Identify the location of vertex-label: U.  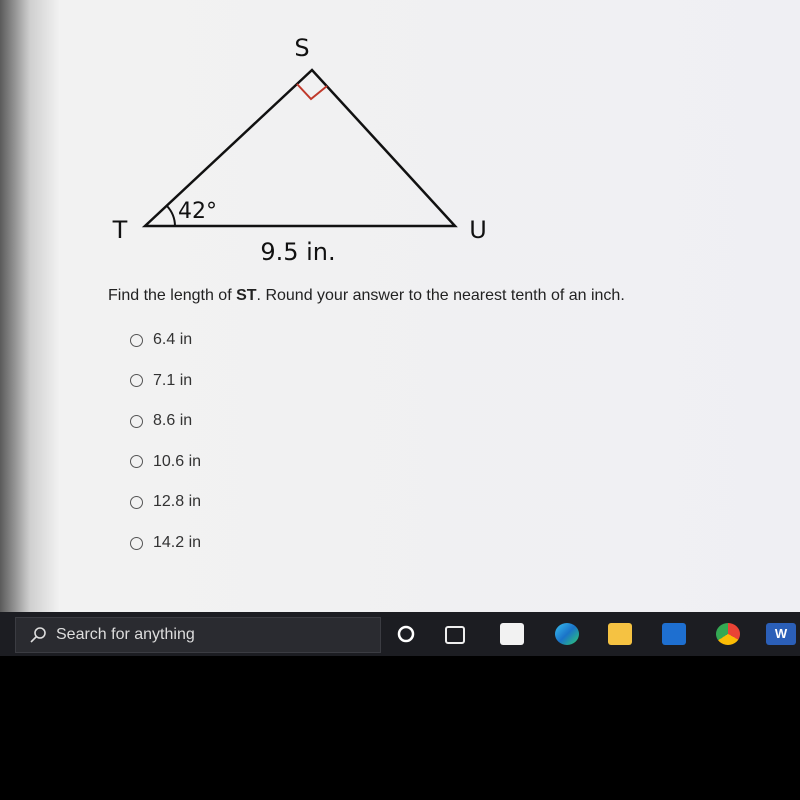
(478, 230).